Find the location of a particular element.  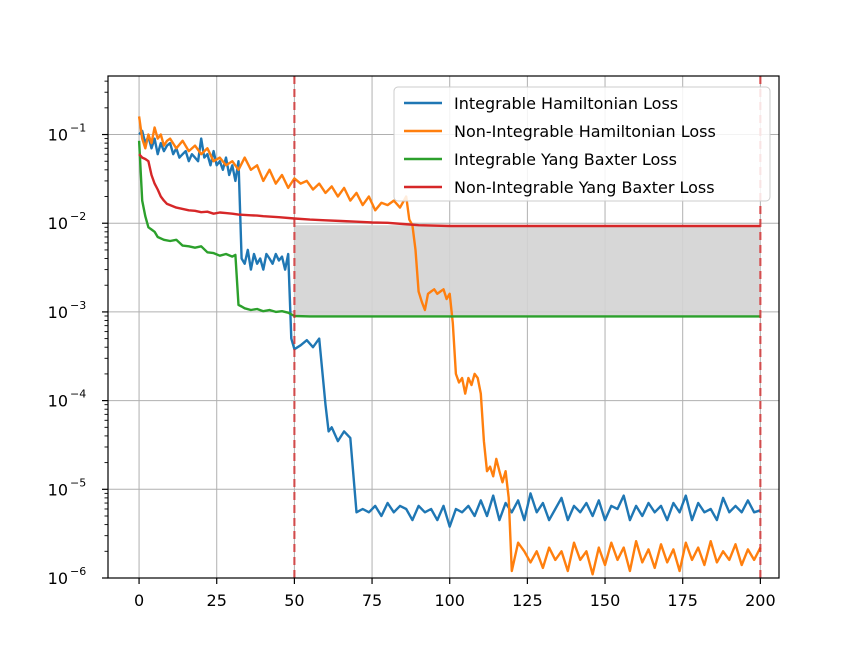

y-tick-label-exponent: −5 is located at coordinates (78, 482).